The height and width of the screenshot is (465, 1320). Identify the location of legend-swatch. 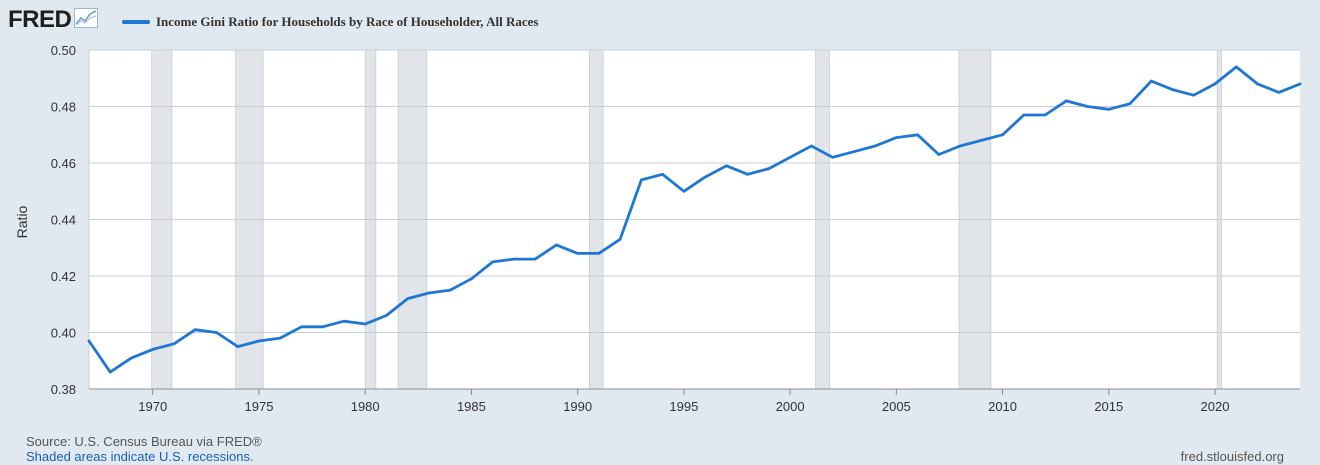
(136, 22).